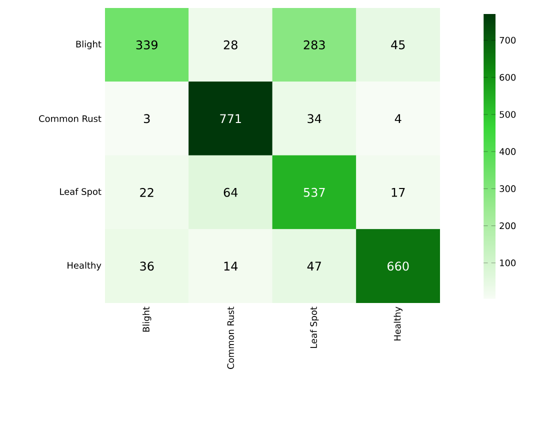  What do you see at coordinates (230, 337) in the screenshot?
I see `x-tick-label: Common Rust` at bounding box center [230, 337].